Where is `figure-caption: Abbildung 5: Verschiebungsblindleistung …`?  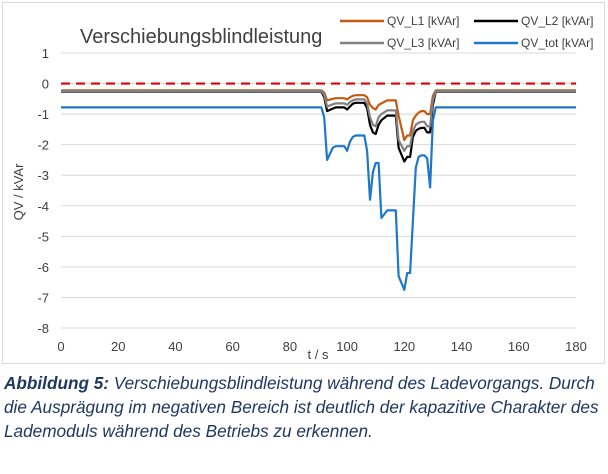 figure-caption: Abbildung 5: Verschiebungsblindleistung … is located at coordinates (304, 407).